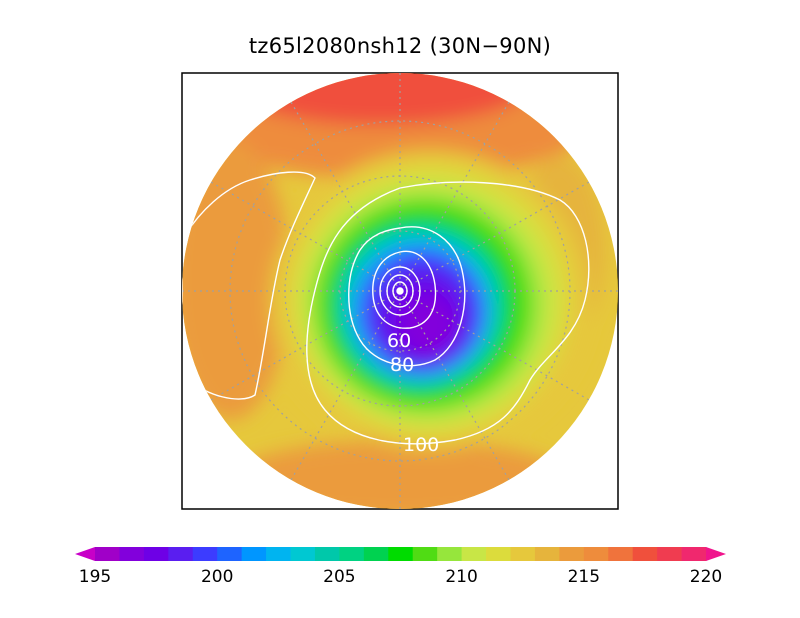 This screenshot has width=800, height=618. What do you see at coordinates (461, 577) in the screenshot?
I see `colorbar-tick-label: 210` at bounding box center [461, 577].